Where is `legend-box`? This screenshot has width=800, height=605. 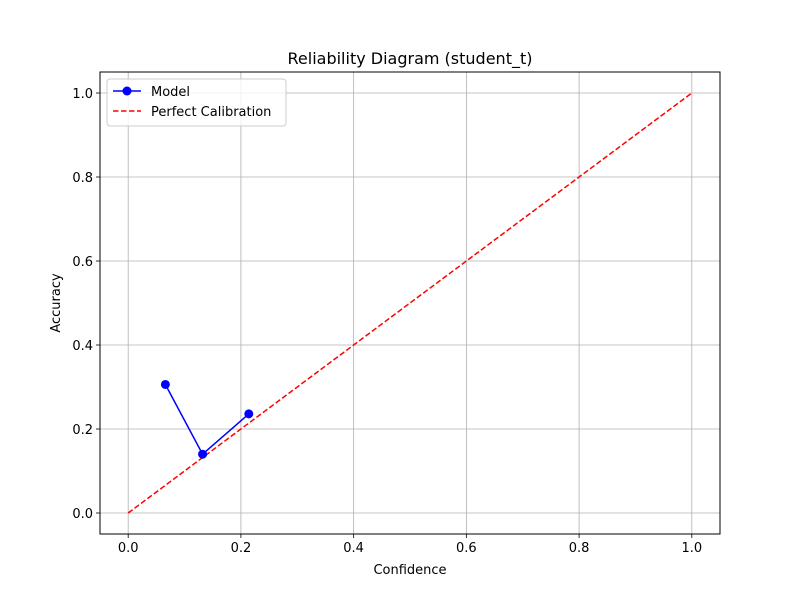 legend-box is located at coordinates (196, 102).